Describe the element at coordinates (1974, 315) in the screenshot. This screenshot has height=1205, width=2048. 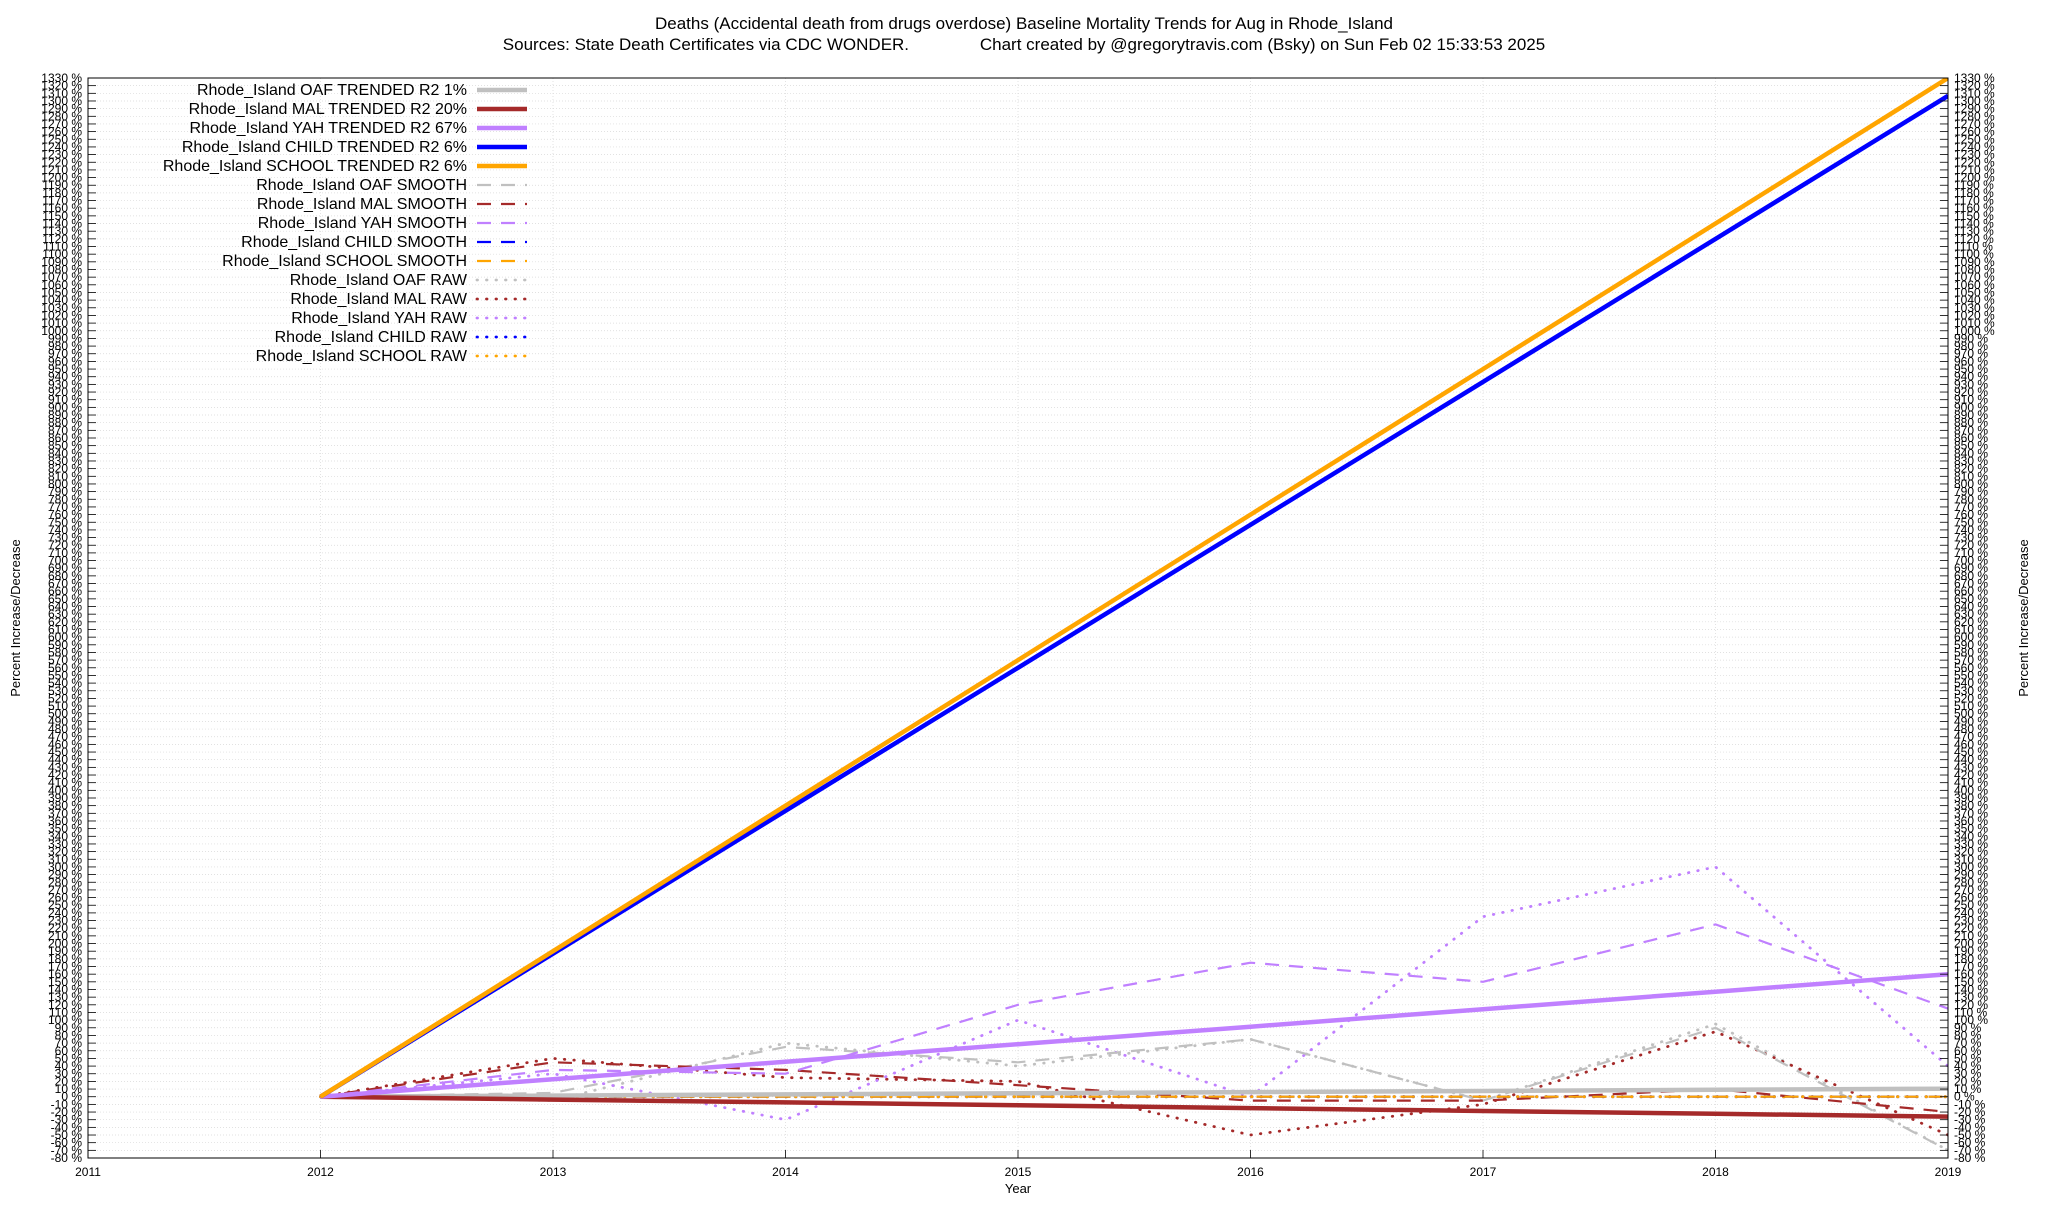
I see `y2-tick-label: 1020 %` at that location.